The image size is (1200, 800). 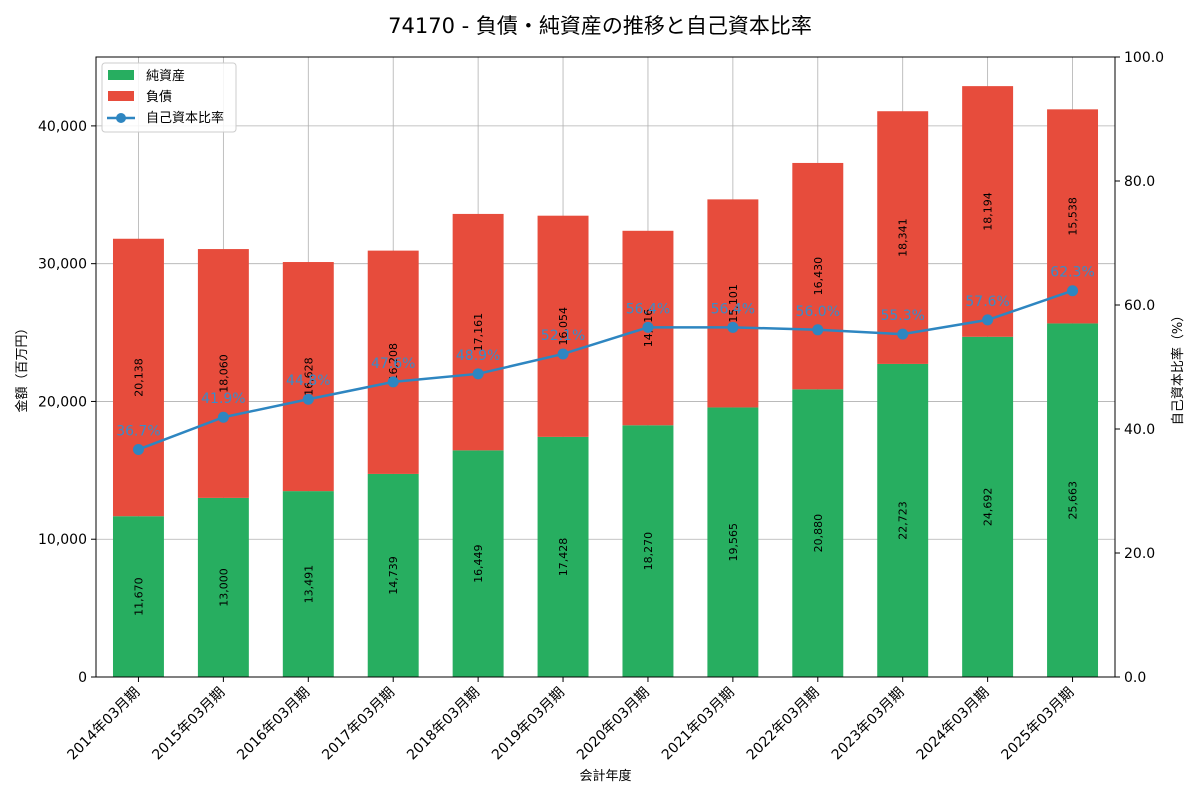 I want to click on bar-label-net-assets: 16,449, so click(x=478, y=563).